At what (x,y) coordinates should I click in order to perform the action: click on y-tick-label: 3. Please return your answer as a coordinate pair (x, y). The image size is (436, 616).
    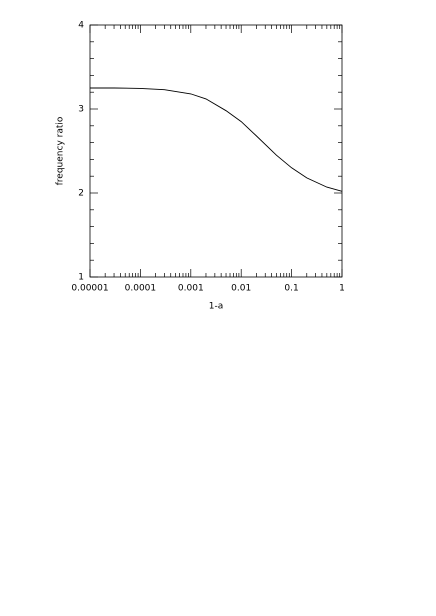
    Looking at the image, I should click on (81, 110).